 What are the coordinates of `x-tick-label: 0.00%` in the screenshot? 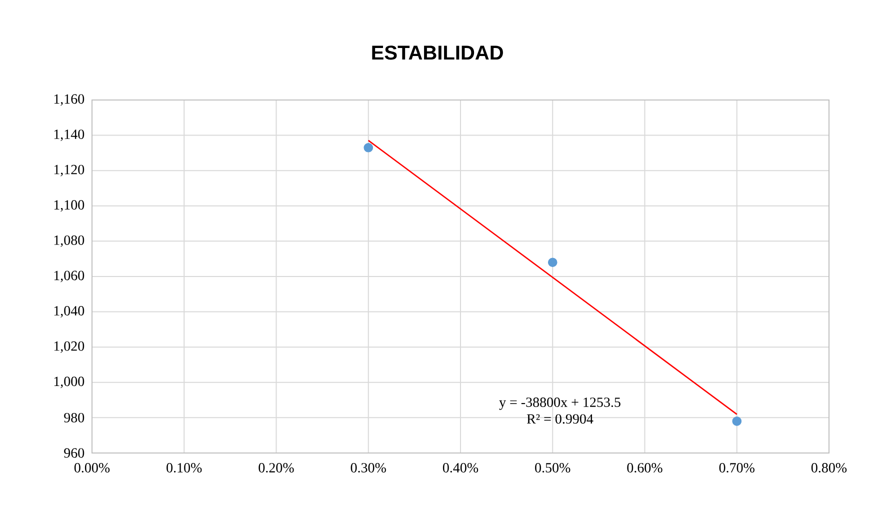 It's located at (92, 468).